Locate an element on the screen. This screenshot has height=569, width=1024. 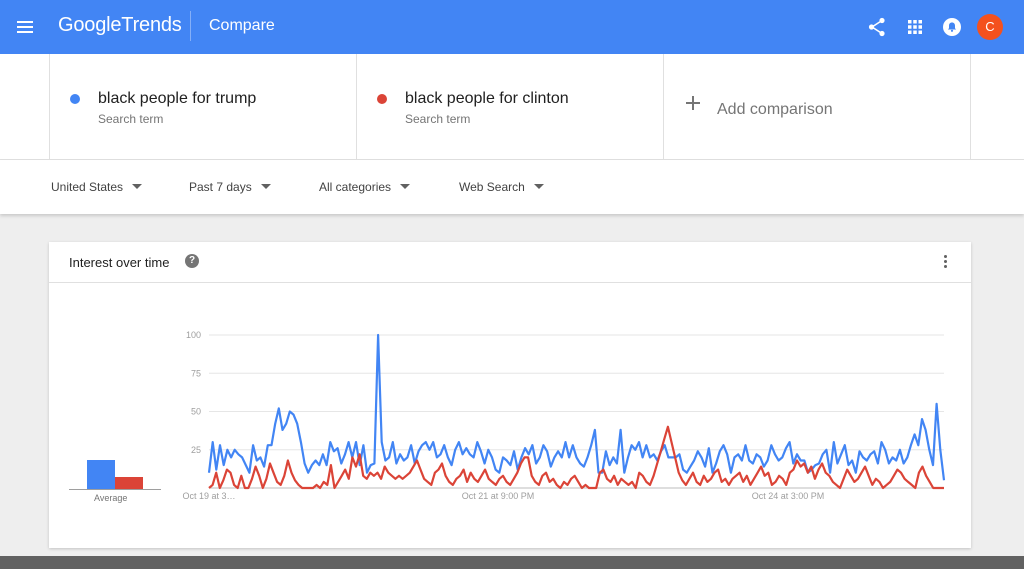
add-icon is located at coordinates (693, 103).